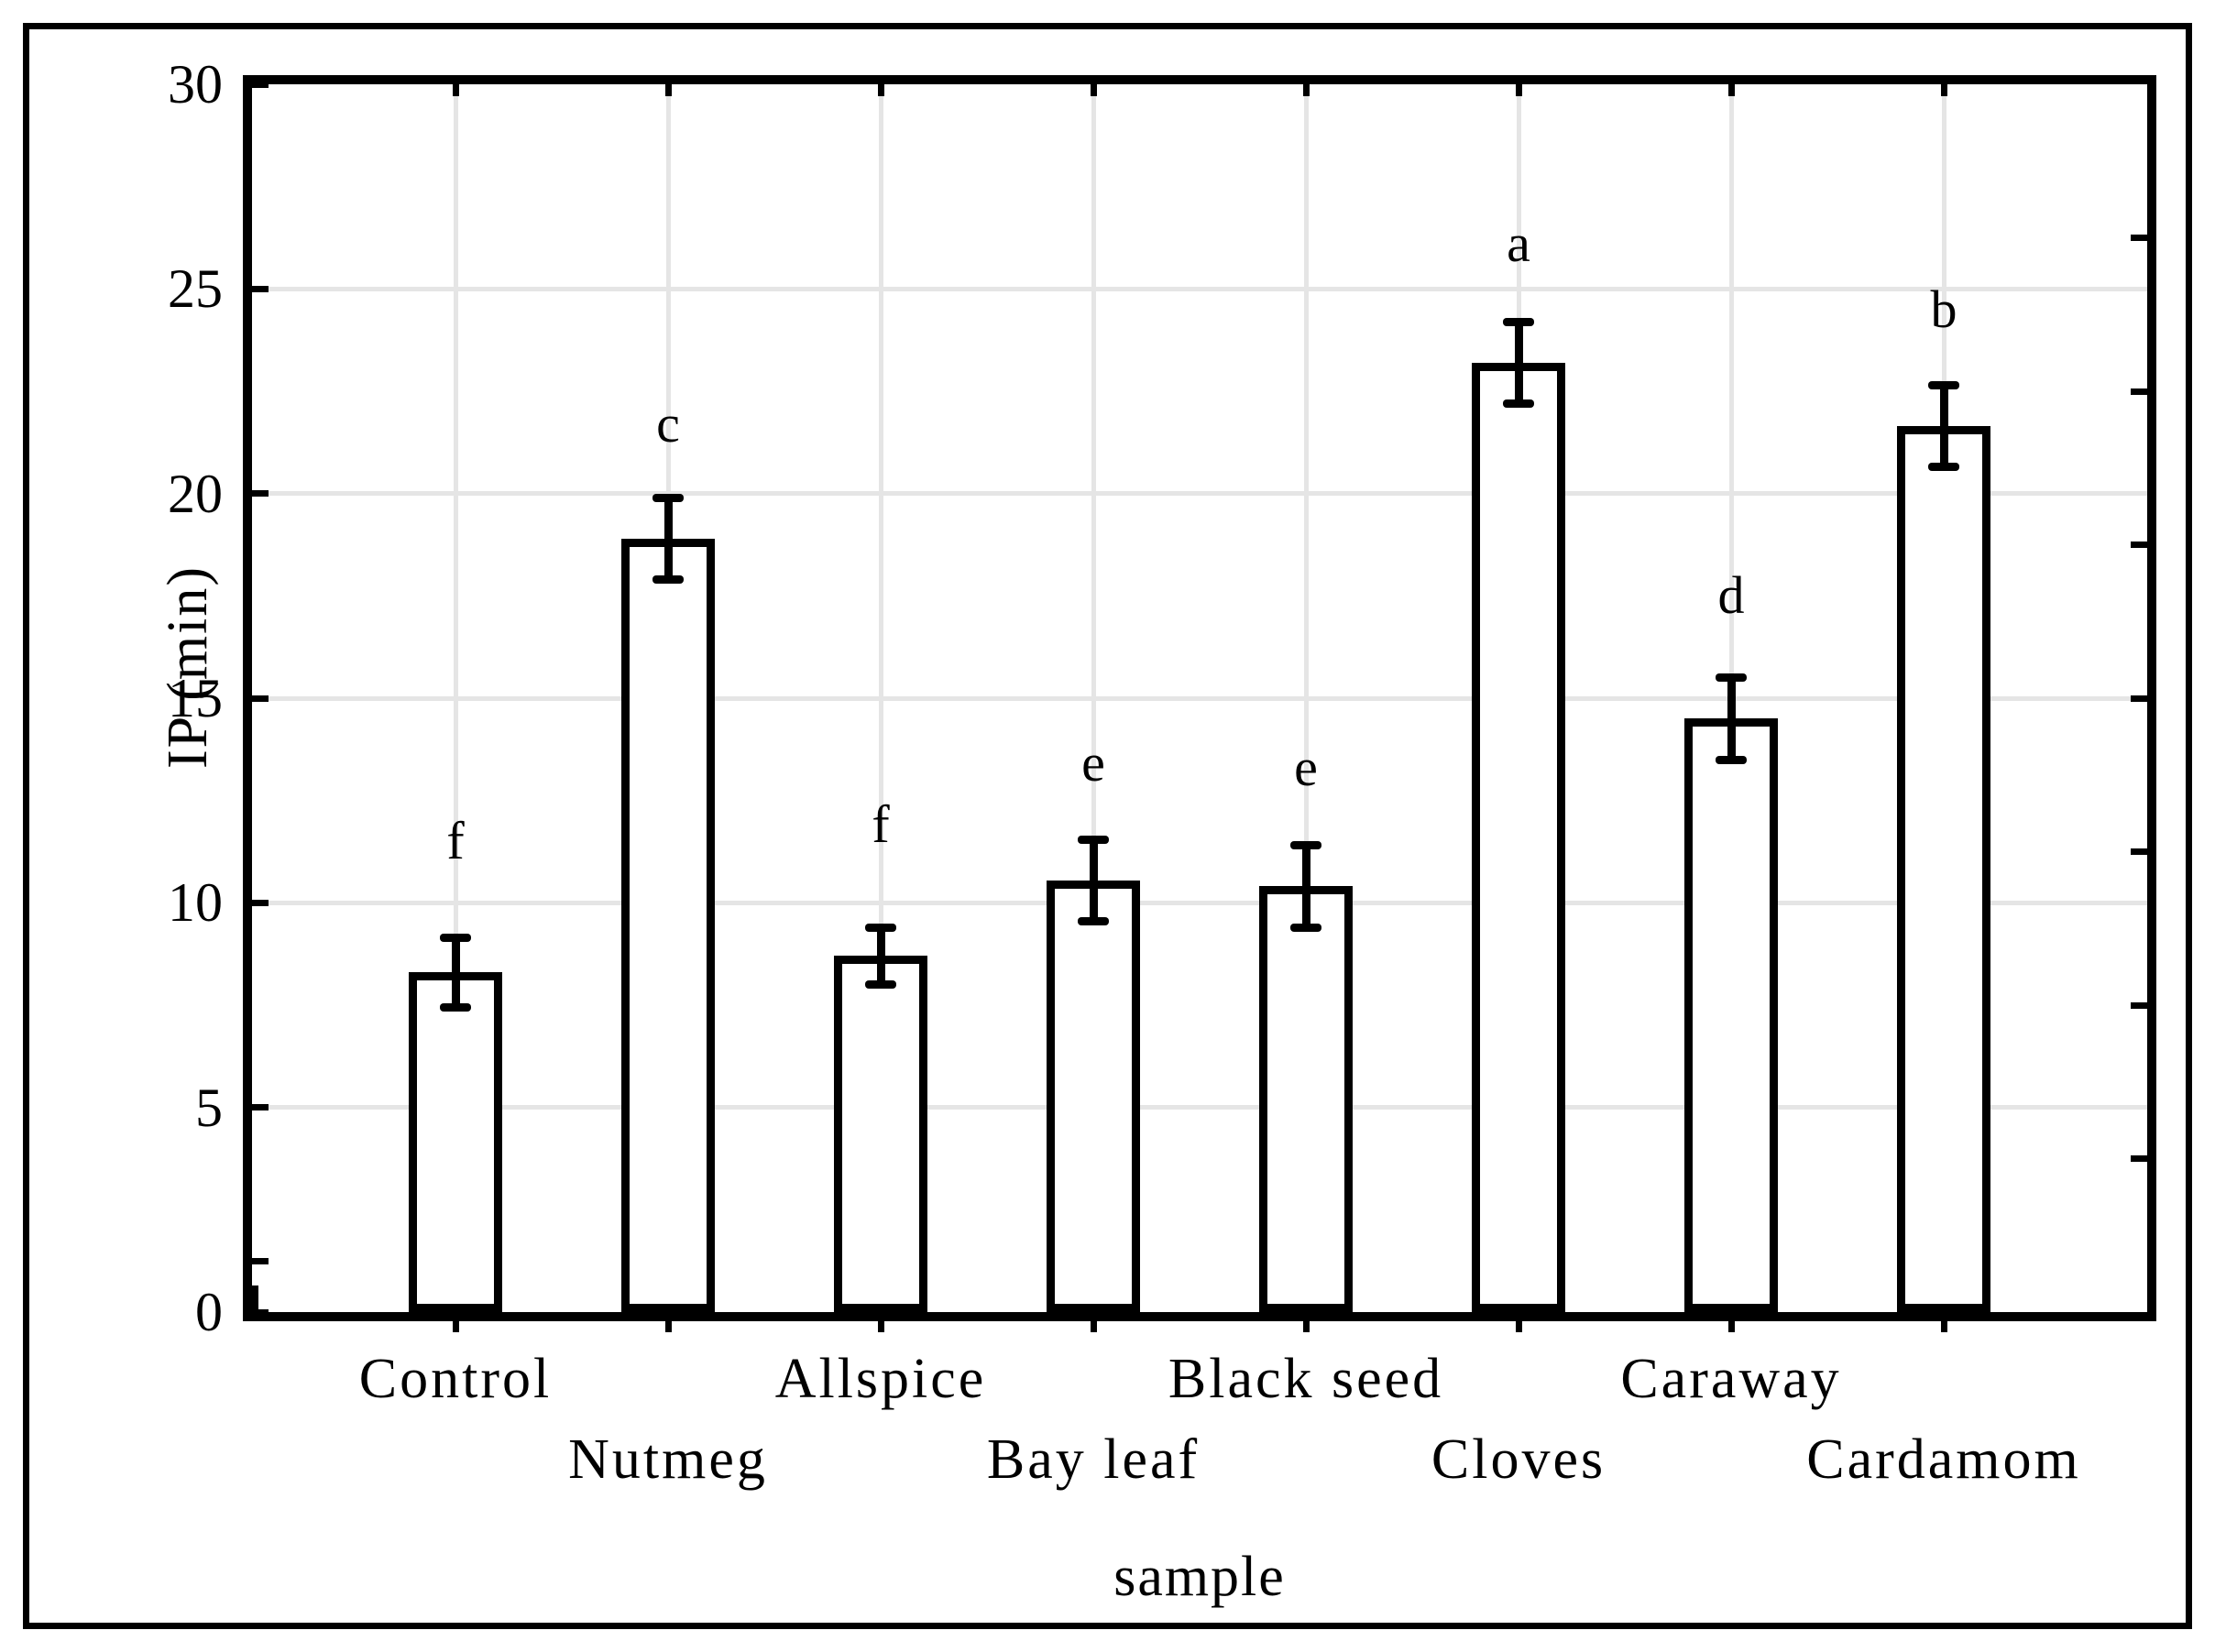 The height and width of the screenshot is (1652, 2215). What do you see at coordinates (209, 1312) in the screenshot?
I see `y-axis-tick-label: 0` at bounding box center [209, 1312].